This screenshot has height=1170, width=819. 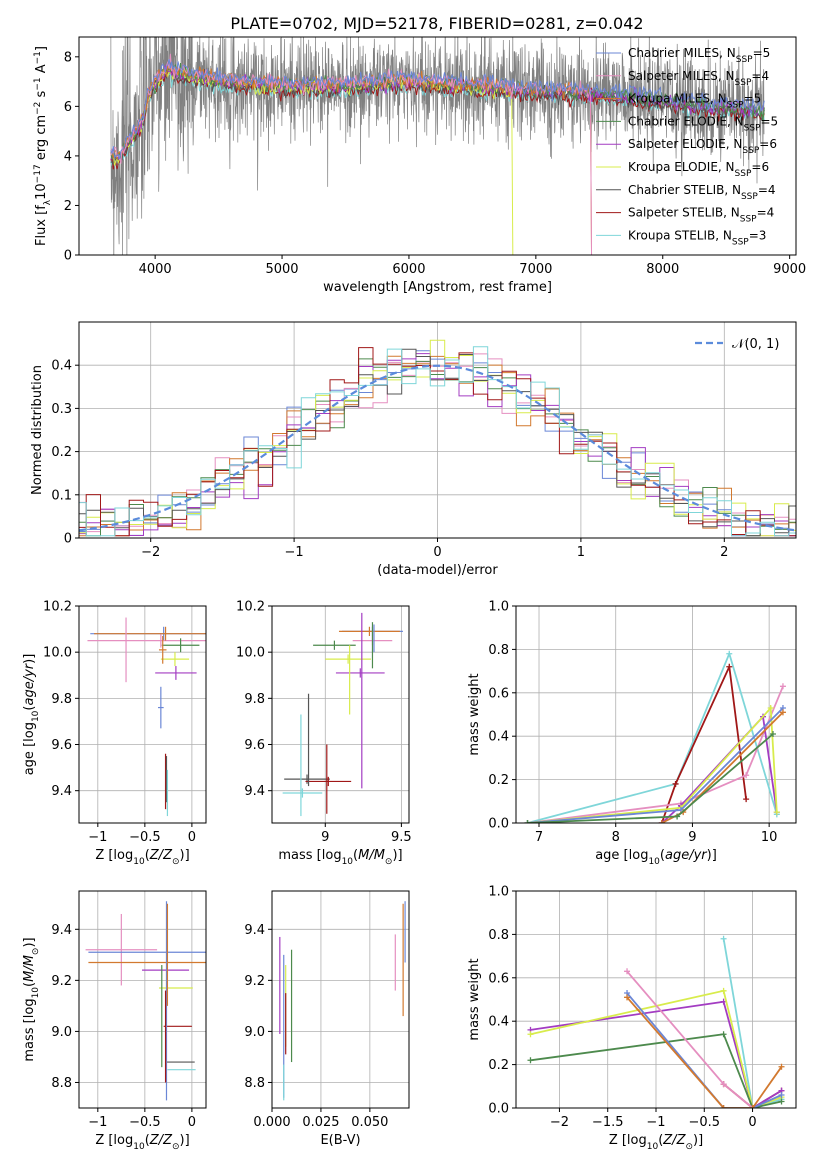 What do you see at coordinates (437, 570) in the screenshot?
I see `x-axis-label: (data-model)/error` at bounding box center [437, 570].